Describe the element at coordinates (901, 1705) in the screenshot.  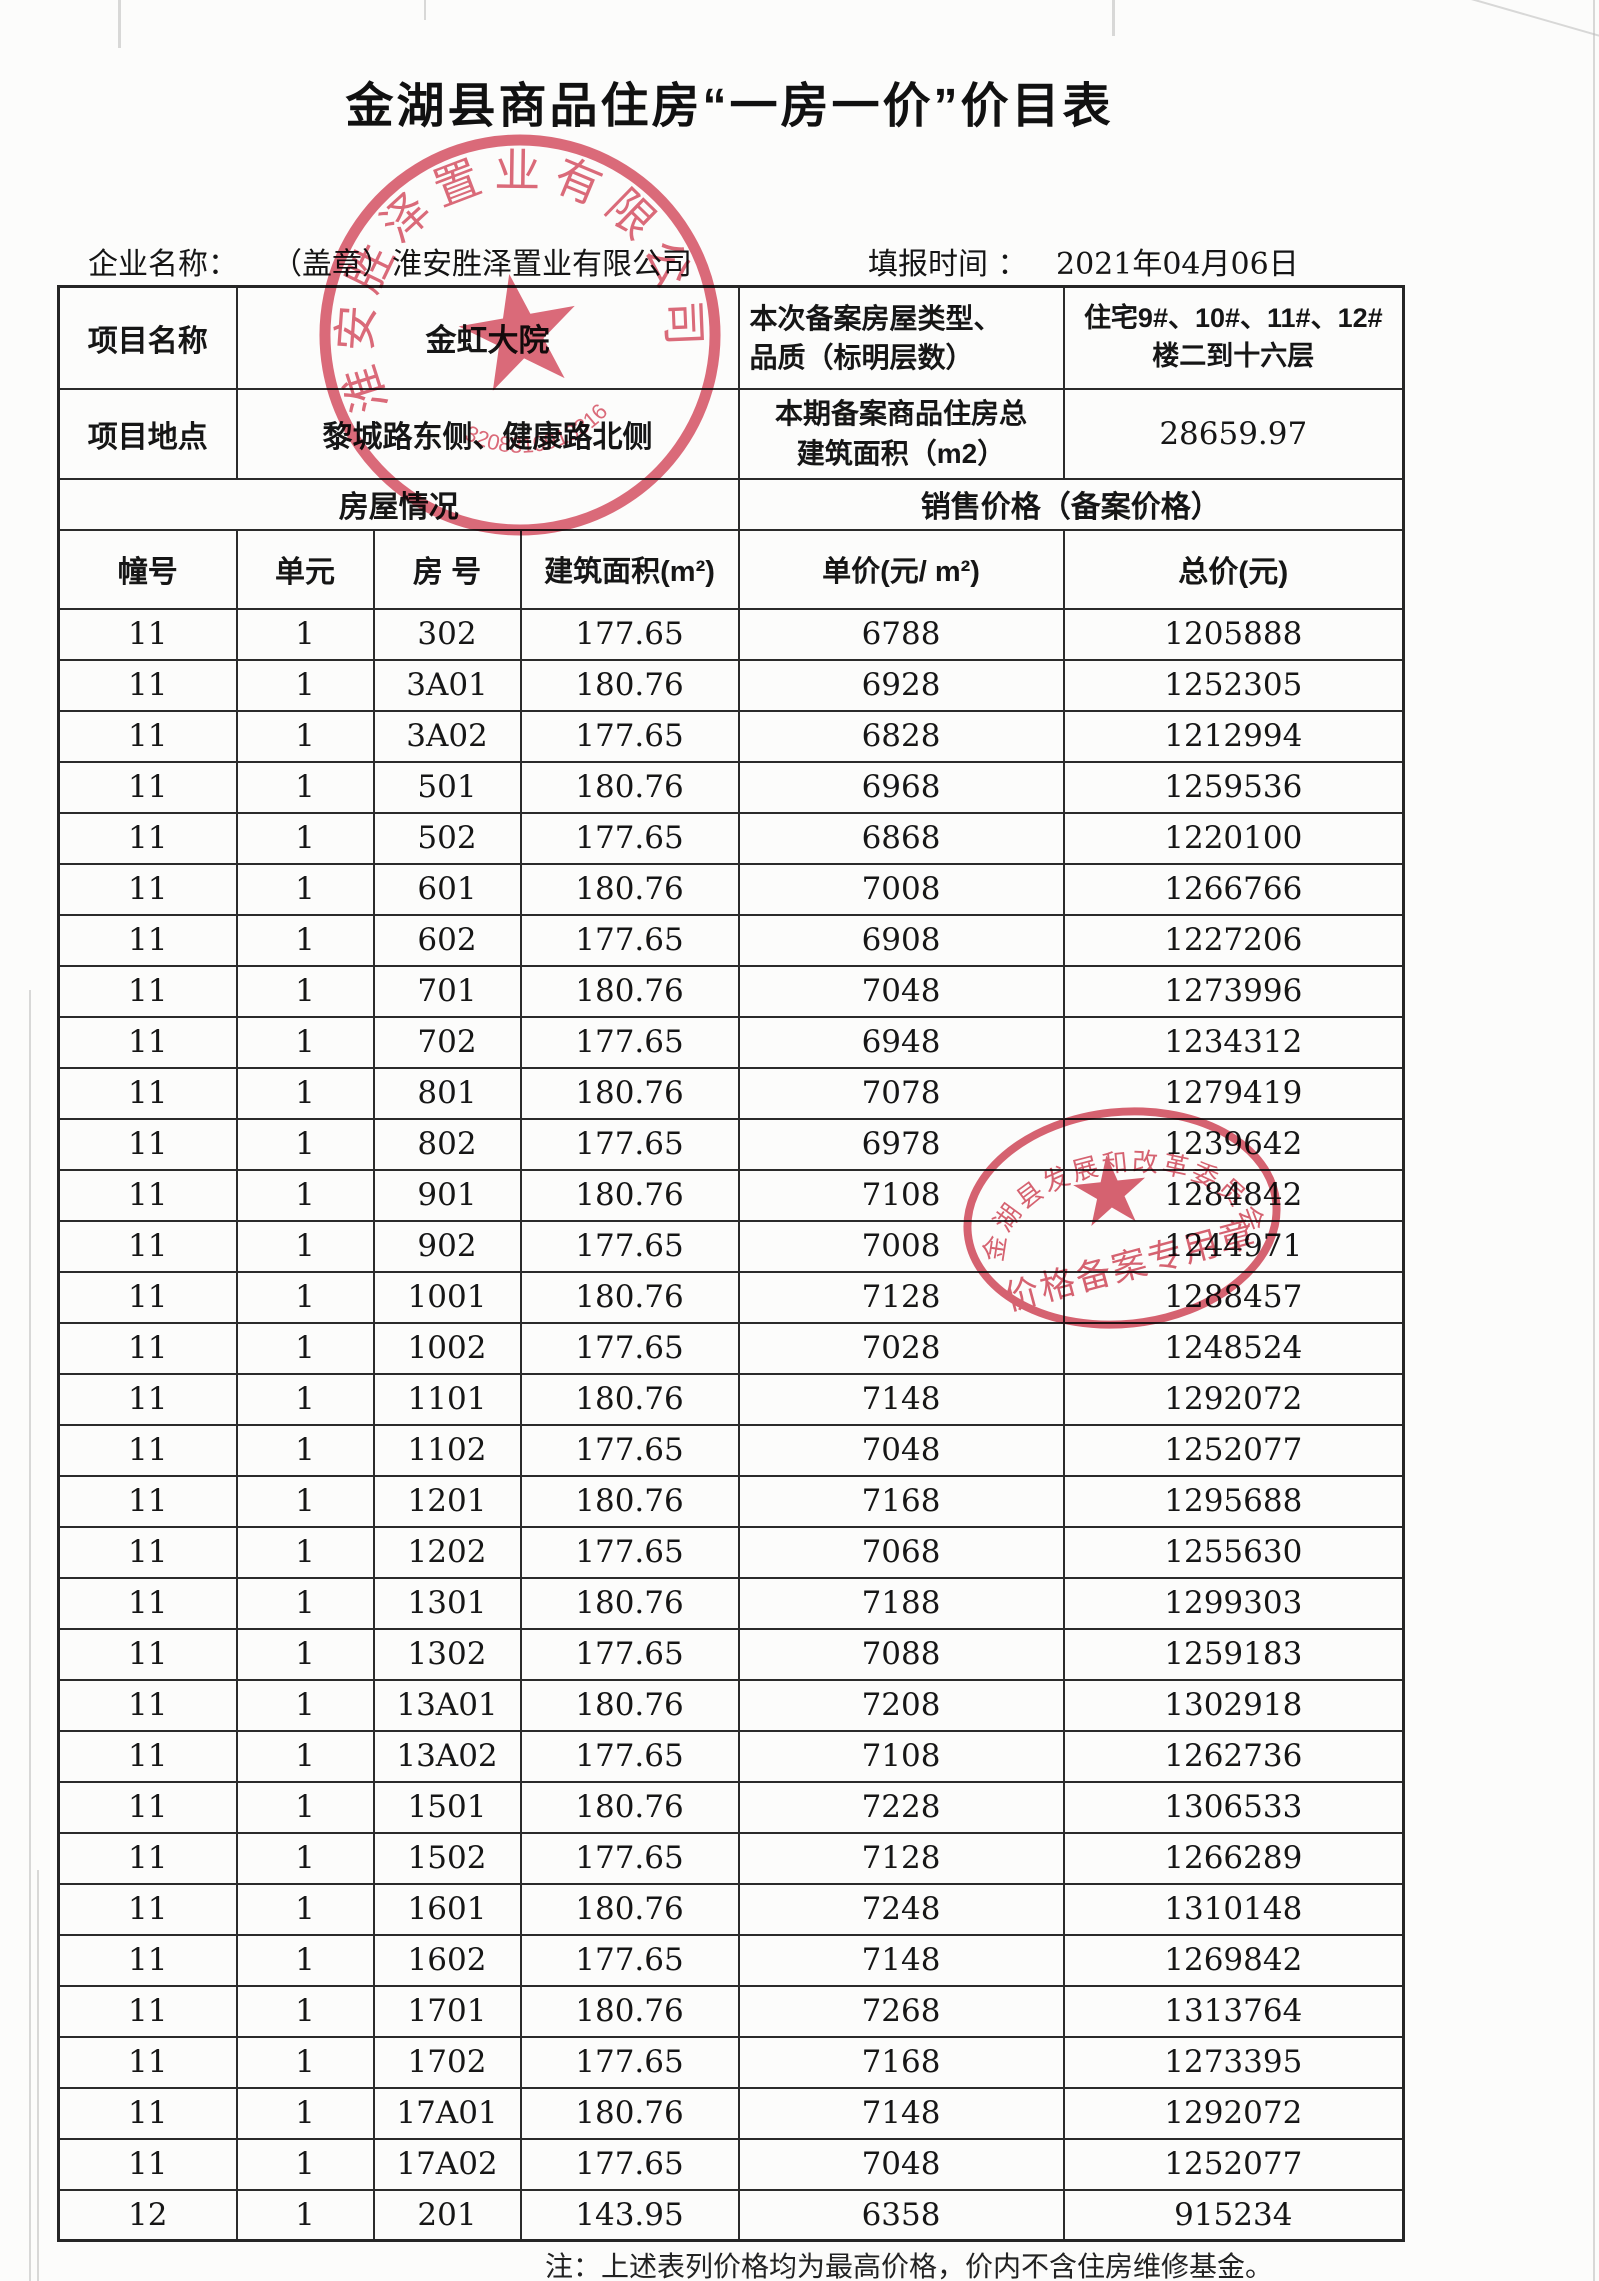
I see `cell: 7208` at that location.